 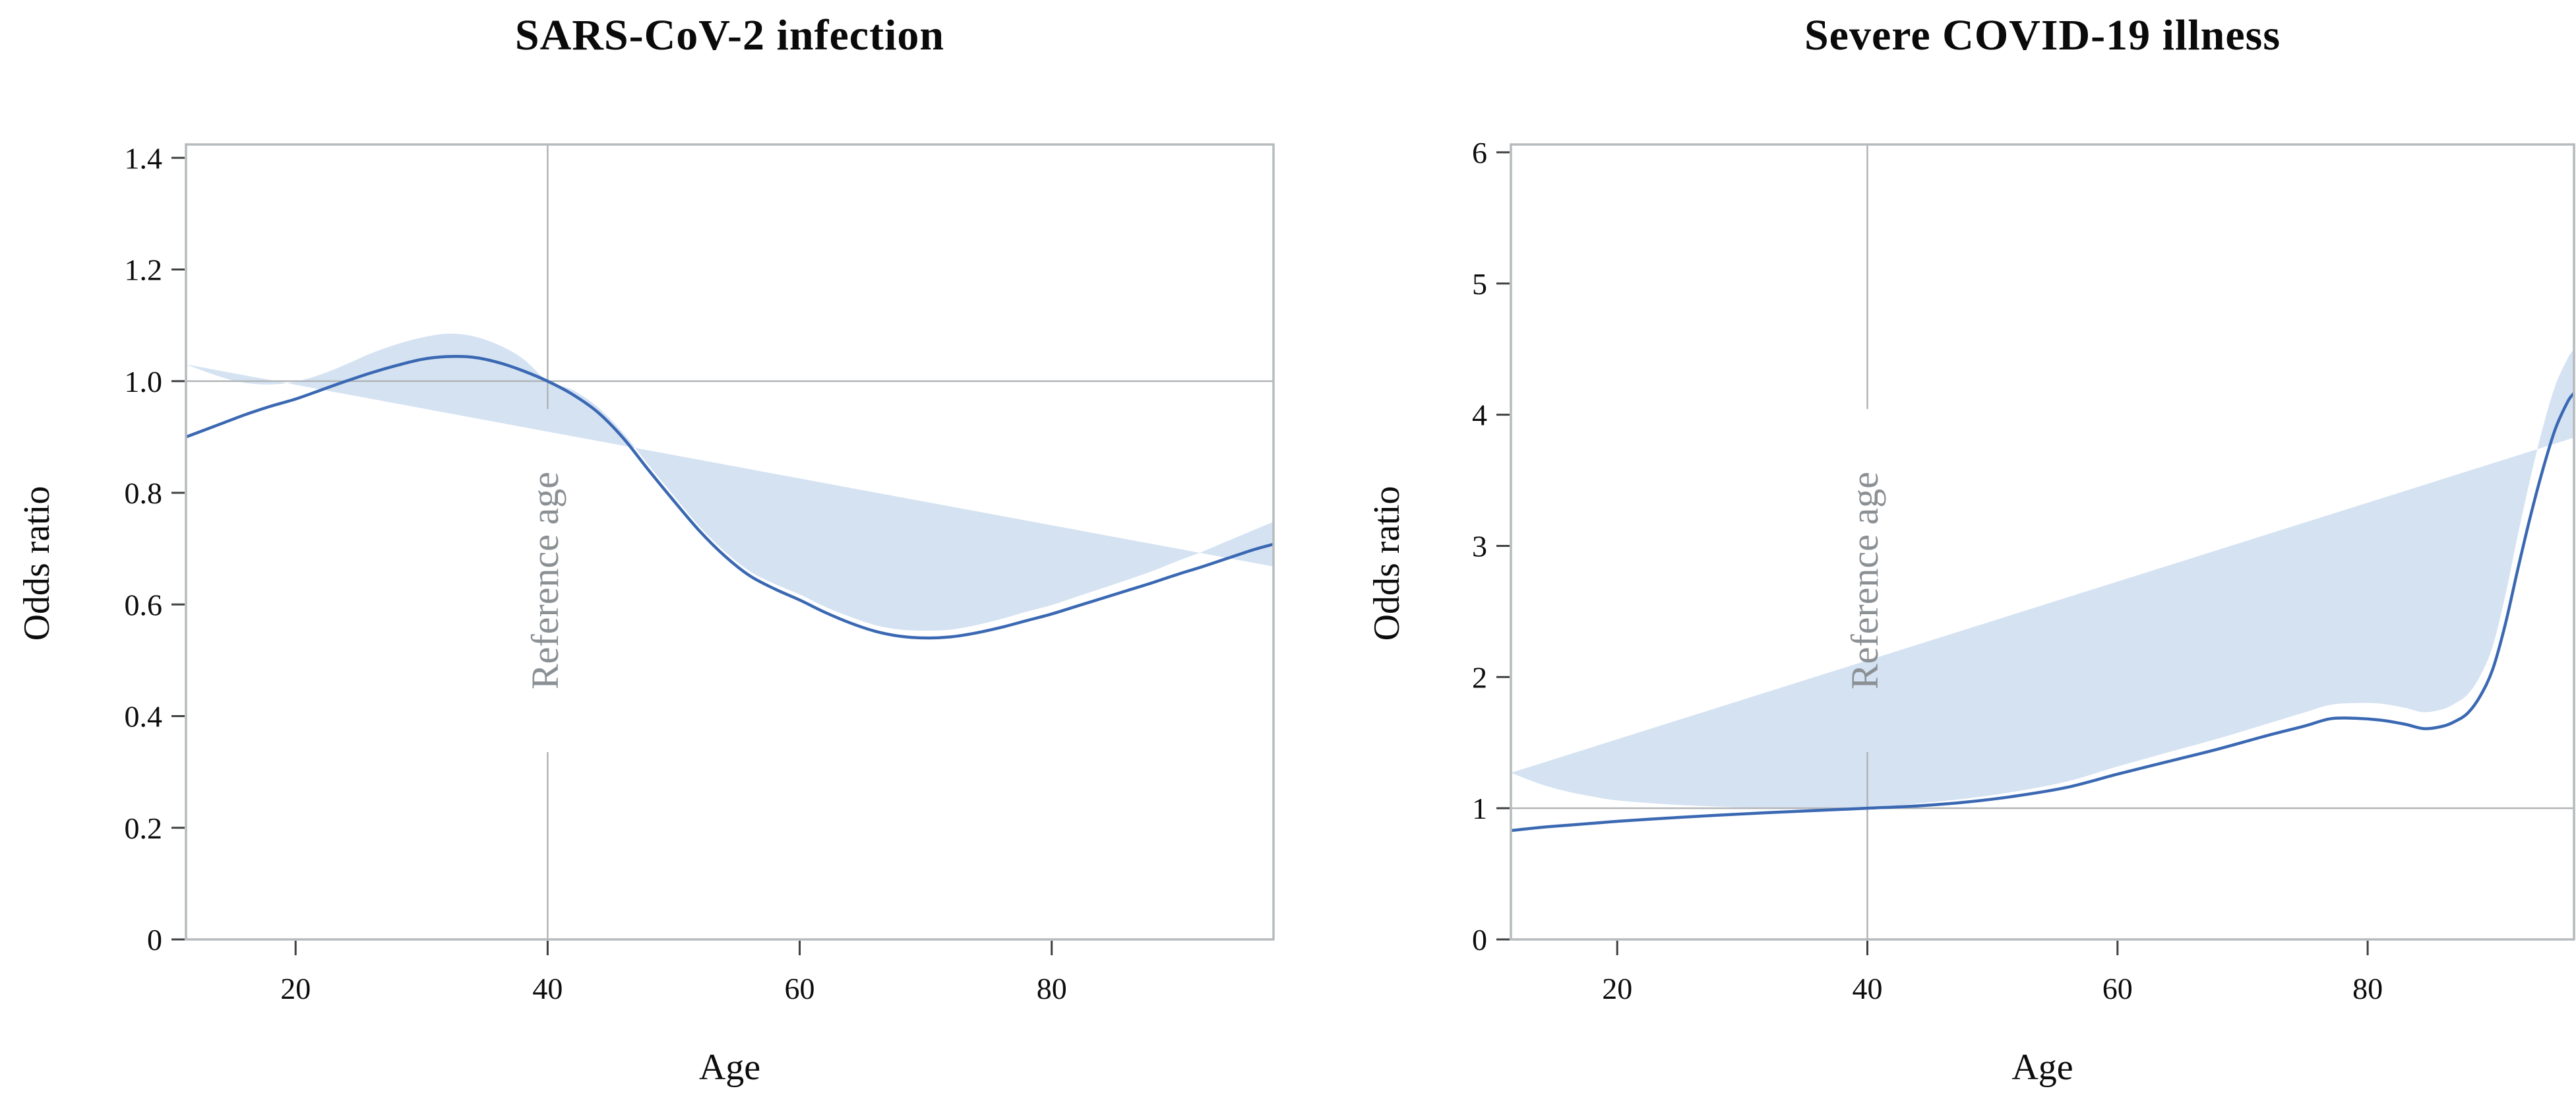 I want to click on y-tick-label: 6, so click(x=1479, y=153).